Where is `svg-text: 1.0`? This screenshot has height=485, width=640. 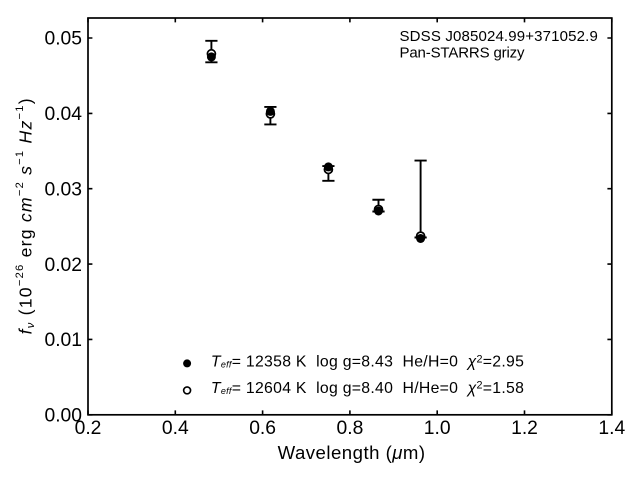 svg-text: 1.0 is located at coordinates (437, 428).